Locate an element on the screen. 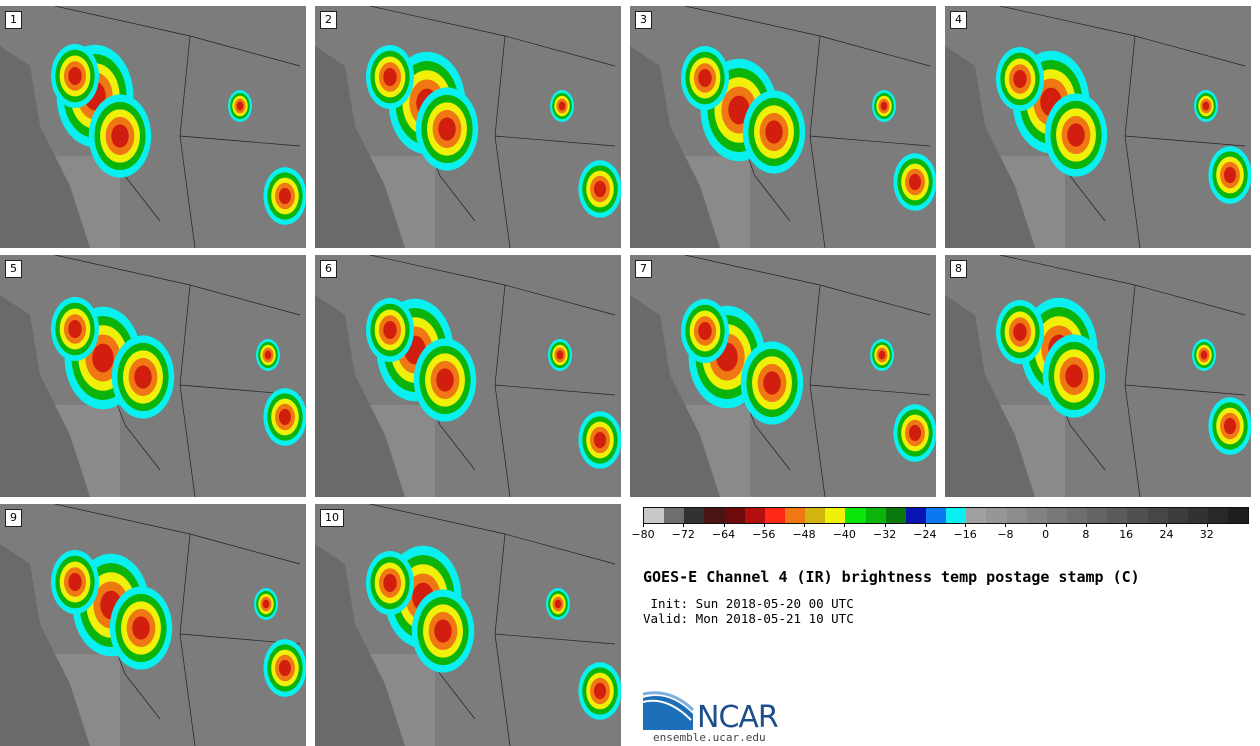 This screenshot has width=1260, height=746. stamp-panel-7: 7 is located at coordinates (783, 376).